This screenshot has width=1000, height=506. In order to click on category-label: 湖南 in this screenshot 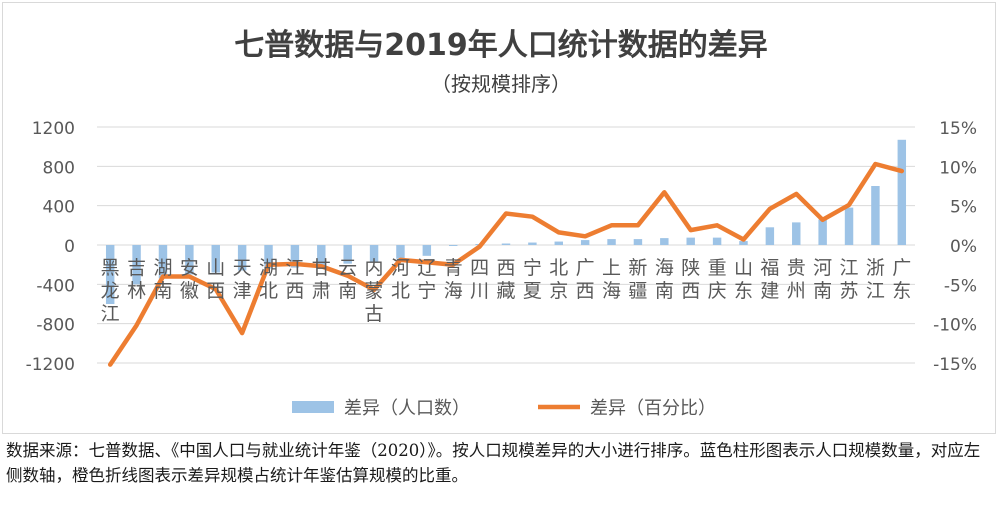, I will do `click(162, 279)`.